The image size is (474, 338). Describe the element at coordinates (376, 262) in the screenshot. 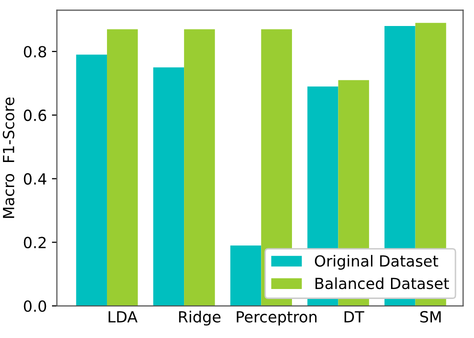

I see `legend-label: Original Dataset` at that location.